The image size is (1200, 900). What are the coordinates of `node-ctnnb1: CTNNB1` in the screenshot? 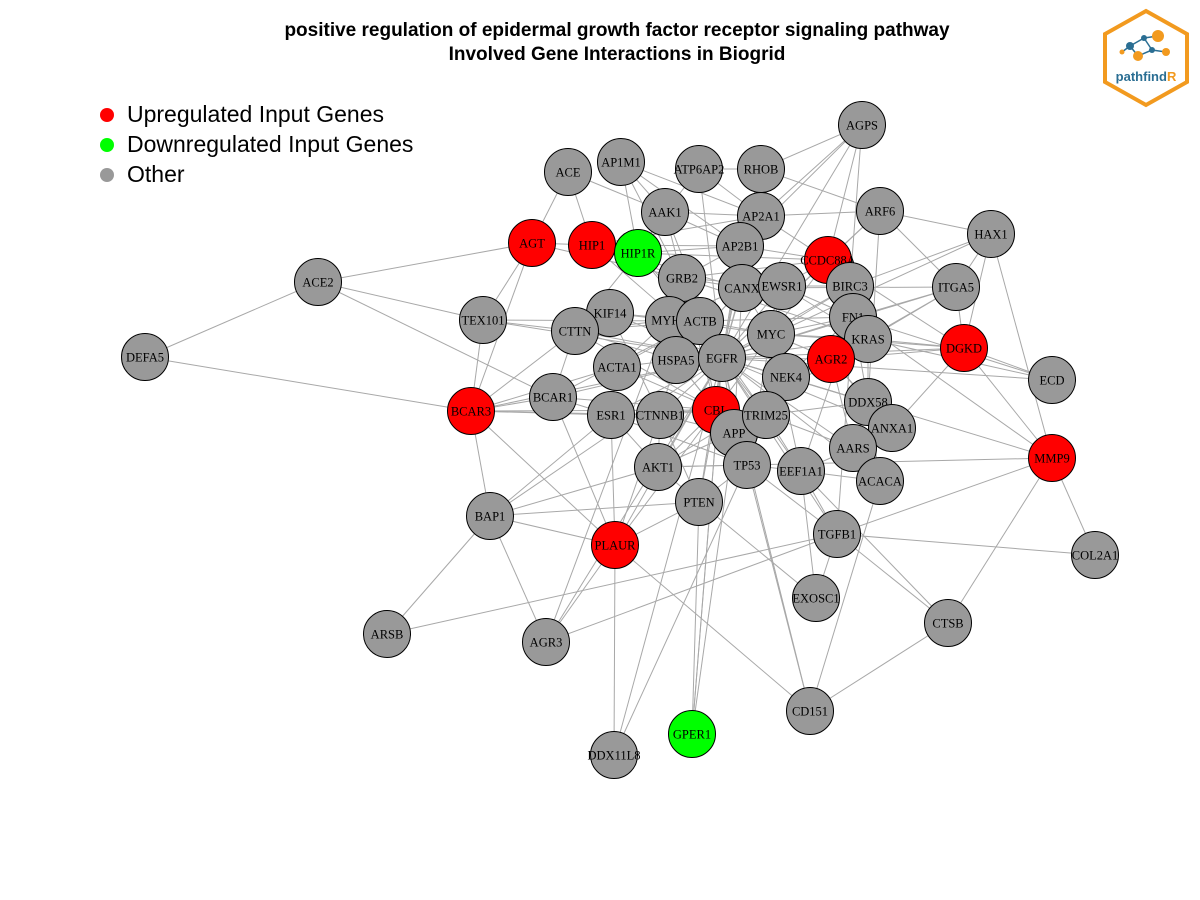 It's located at (660, 415).